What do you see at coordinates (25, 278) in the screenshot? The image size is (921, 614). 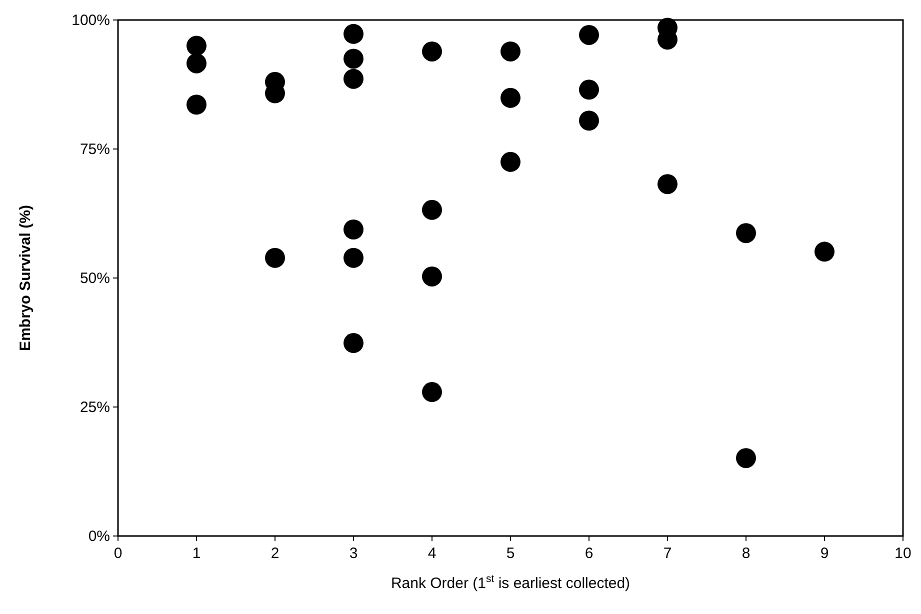 I see `y-axis-title: Embryo Survival (%)` at bounding box center [25, 278].